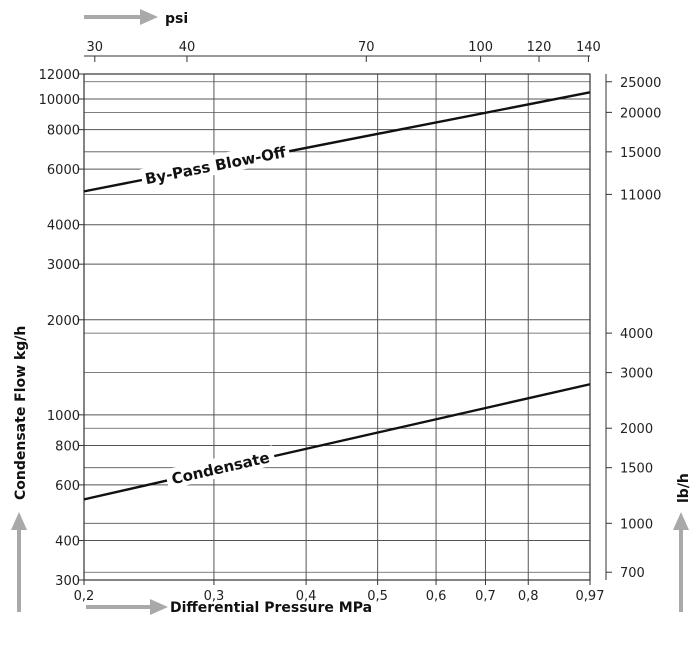 This screenshot has width=696, height=646. What do you see at coordinates (63, 170) in the screenshot?
I see `y-tick-label: 6000` at bounding box center [63, 170].